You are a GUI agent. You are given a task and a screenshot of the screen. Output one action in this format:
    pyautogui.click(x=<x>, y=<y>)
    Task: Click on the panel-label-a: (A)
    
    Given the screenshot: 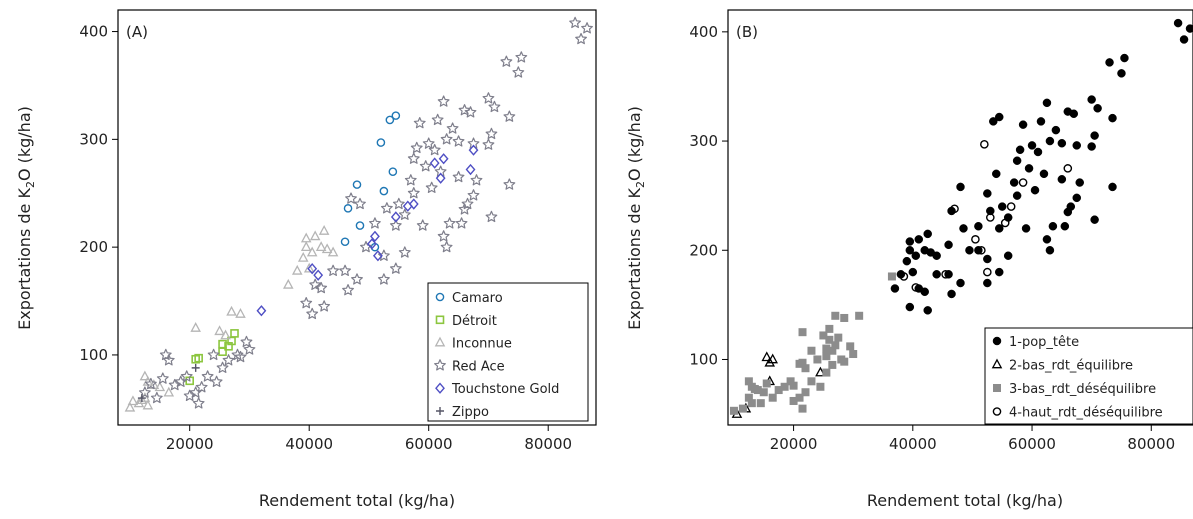 What is the action you would take?
    pyautogui.click(x=137, y=32)
    